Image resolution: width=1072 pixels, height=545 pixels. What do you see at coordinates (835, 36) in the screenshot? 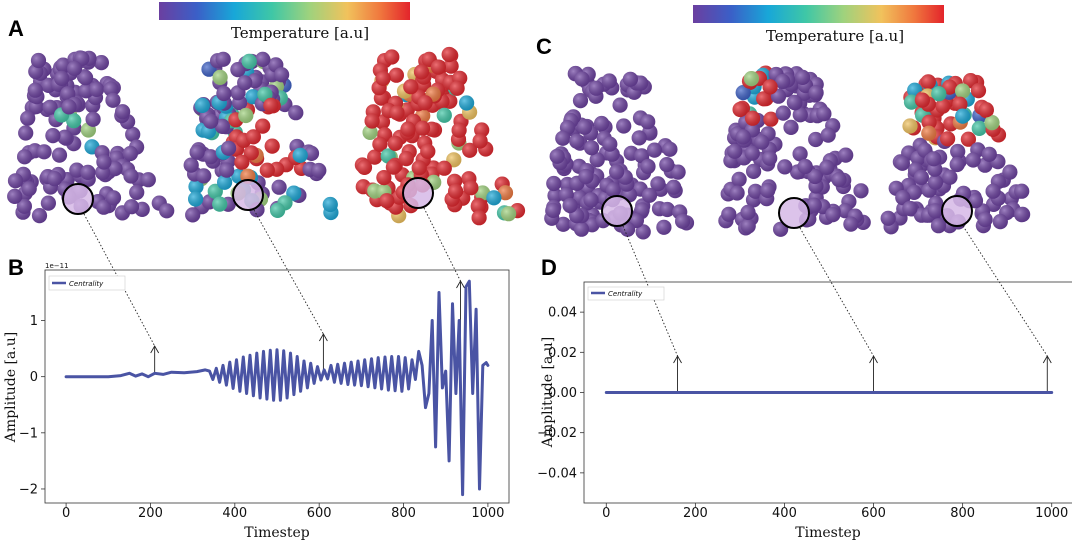
I see `colorbar-right-label: Temperature [a.u]` at bounding box center [835, 36].